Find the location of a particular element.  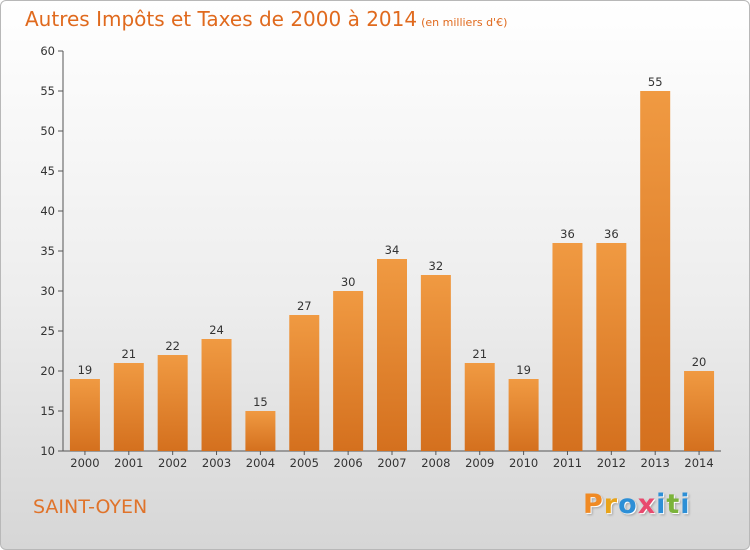

data-label-2000: 19 is located at coordinates (85, 370).